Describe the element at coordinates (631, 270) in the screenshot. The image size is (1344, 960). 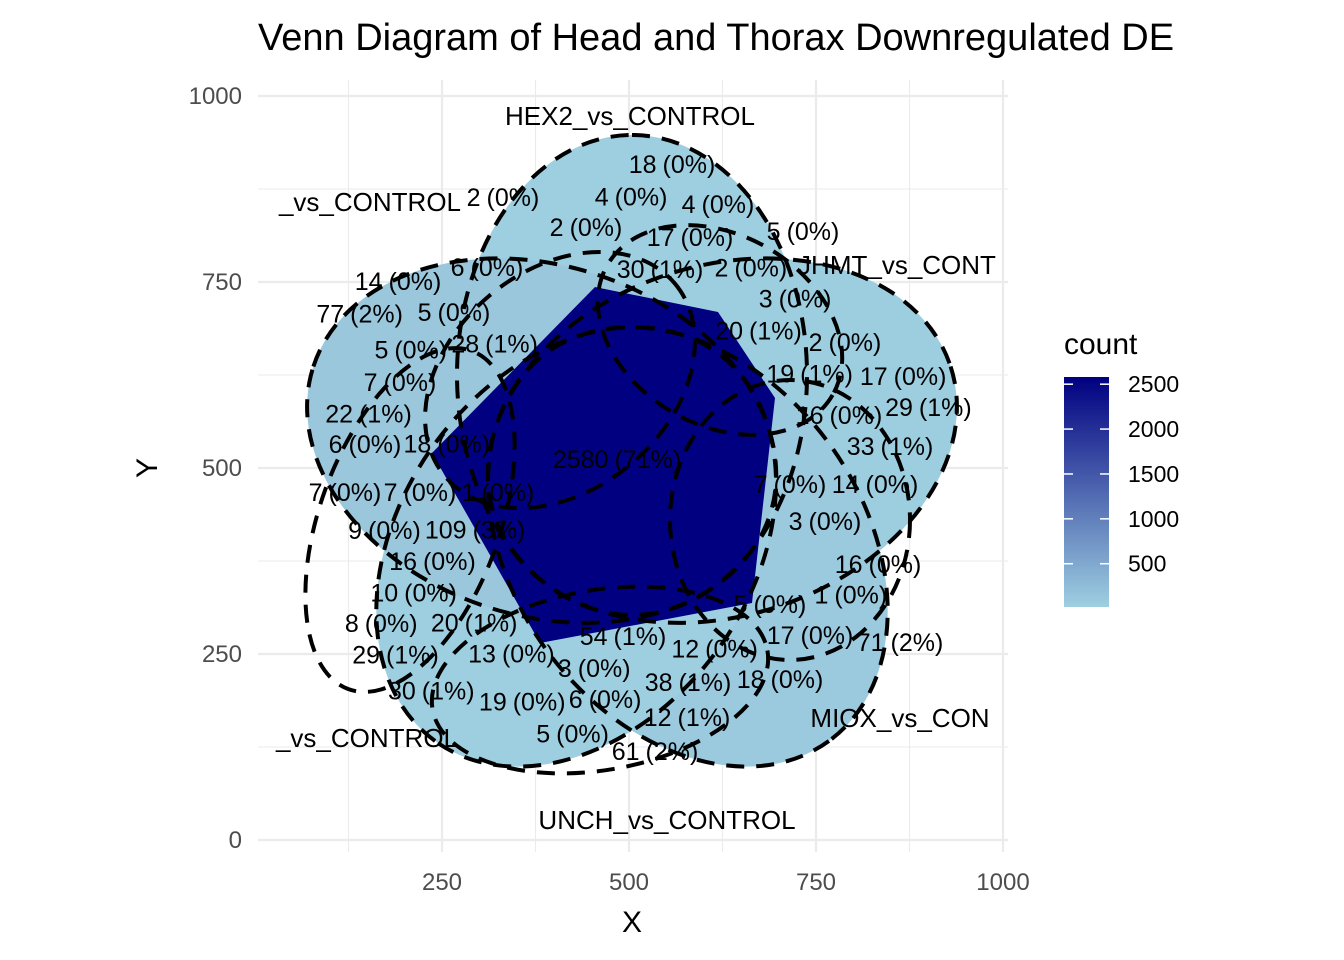
I see `region-count: 30` at that location.